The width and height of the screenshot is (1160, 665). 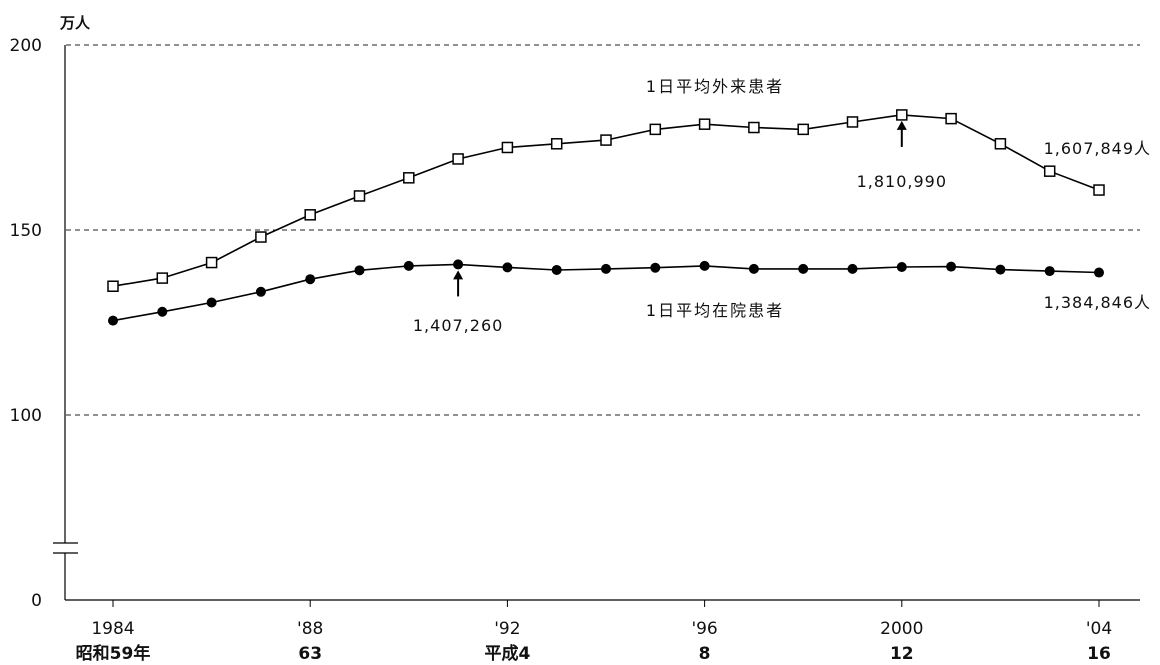 What do you see at coordinates (901, 629) in the screenshot?
I see `x-tick-label: 2000` at bounding box center [901, 629].